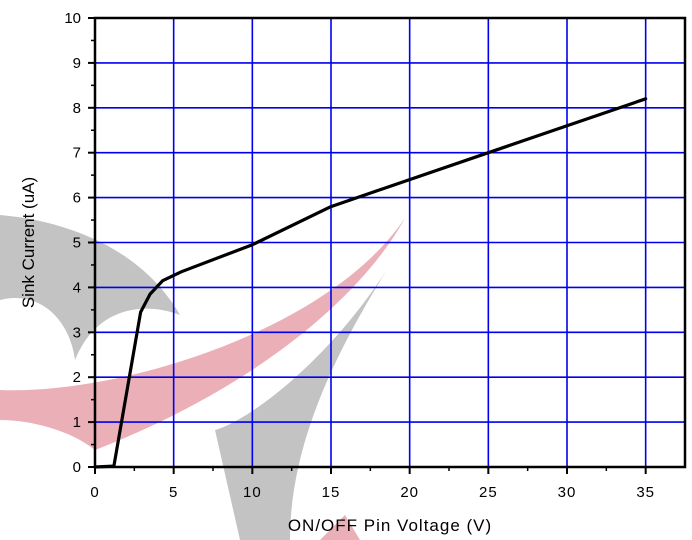  I want to click on y-axis-title: Sink Current (uA), so click(28, 242).